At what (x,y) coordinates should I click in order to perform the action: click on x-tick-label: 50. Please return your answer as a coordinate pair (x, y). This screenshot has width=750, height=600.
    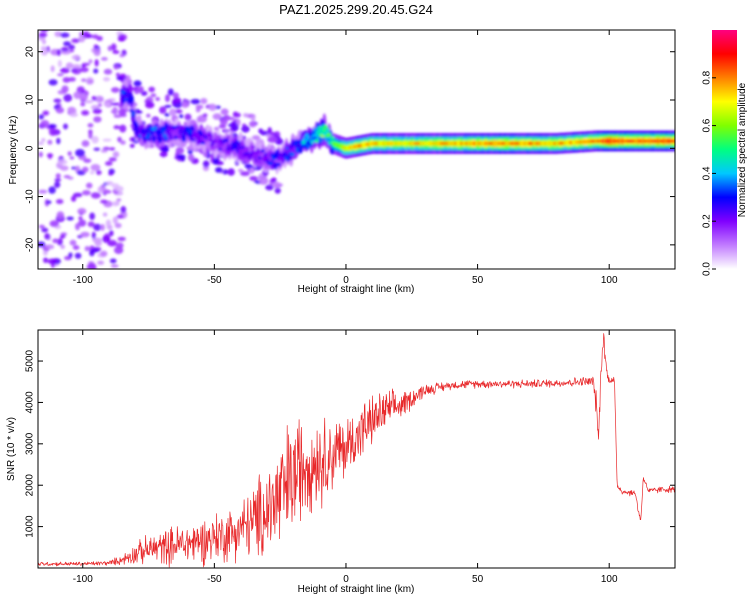
    Looking at the image, I should click on (478, 280).